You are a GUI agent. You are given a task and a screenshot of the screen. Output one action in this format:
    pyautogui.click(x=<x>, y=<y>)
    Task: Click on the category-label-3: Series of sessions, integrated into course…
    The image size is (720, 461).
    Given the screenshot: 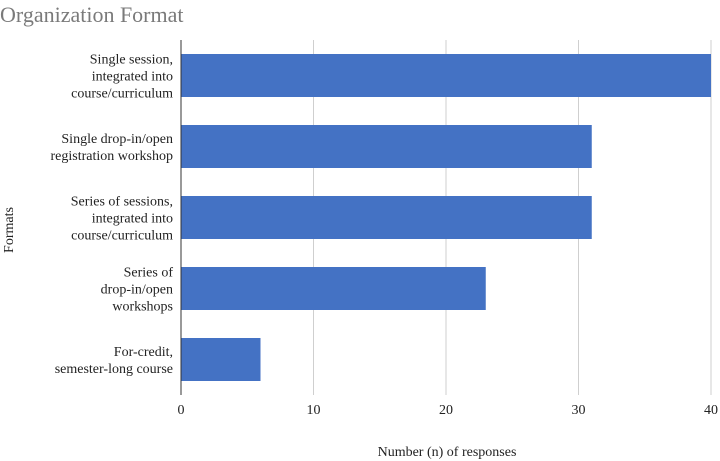 What is the action you would take?
    pyautogui.click(x=122, y=219)
    